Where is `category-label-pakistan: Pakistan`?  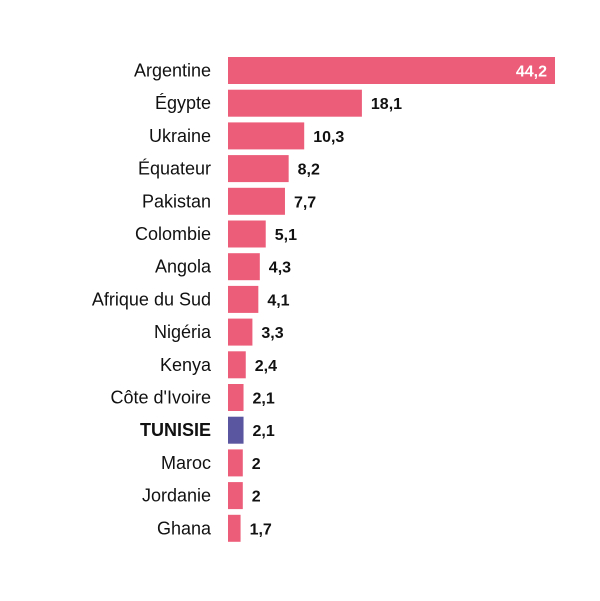 category-label-pakistan: Pakistan is located at coordinates (176, 201).